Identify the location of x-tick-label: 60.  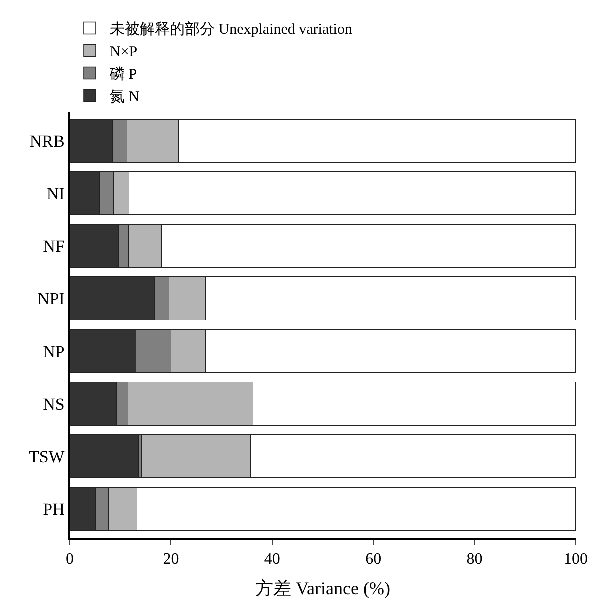
(374, 559).